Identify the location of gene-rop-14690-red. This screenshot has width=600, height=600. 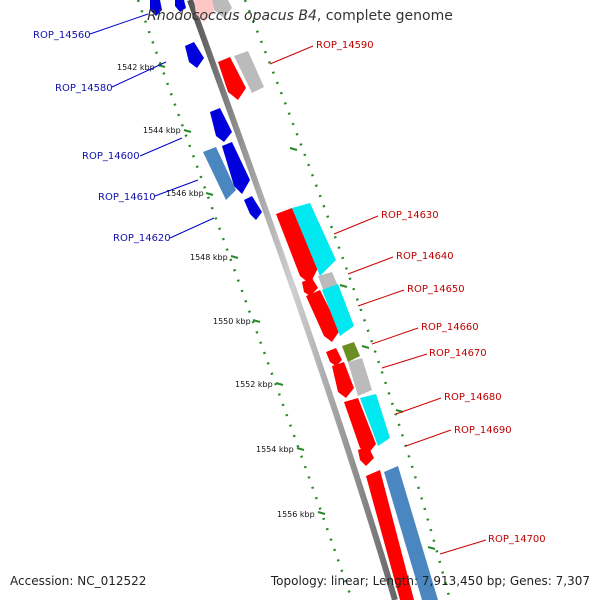
(366, 456).